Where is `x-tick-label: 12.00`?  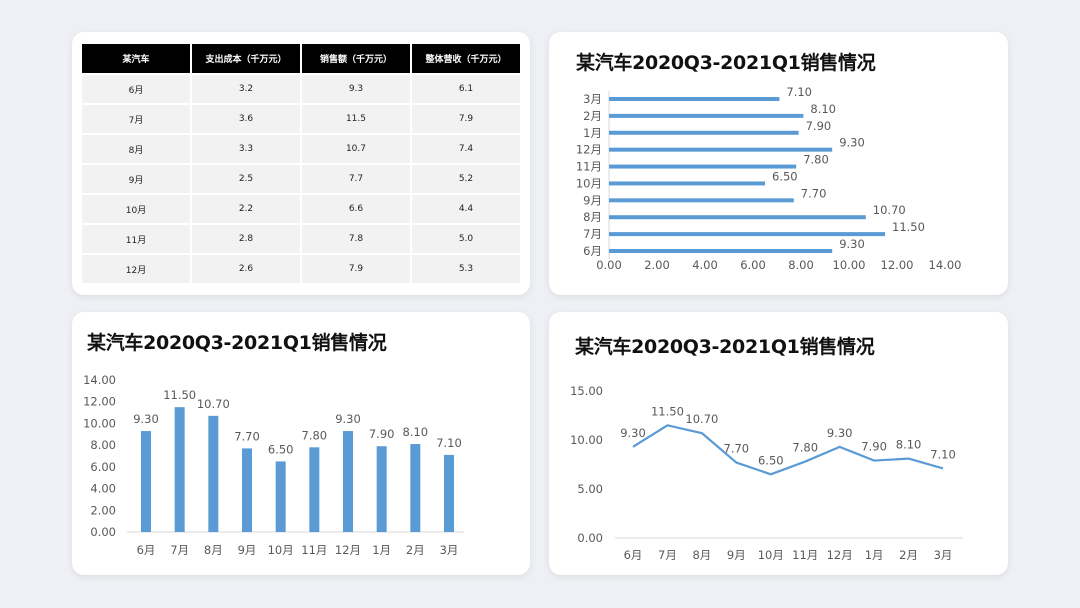 x-tick-label: 12.00 is located at coordinates (897, 265).